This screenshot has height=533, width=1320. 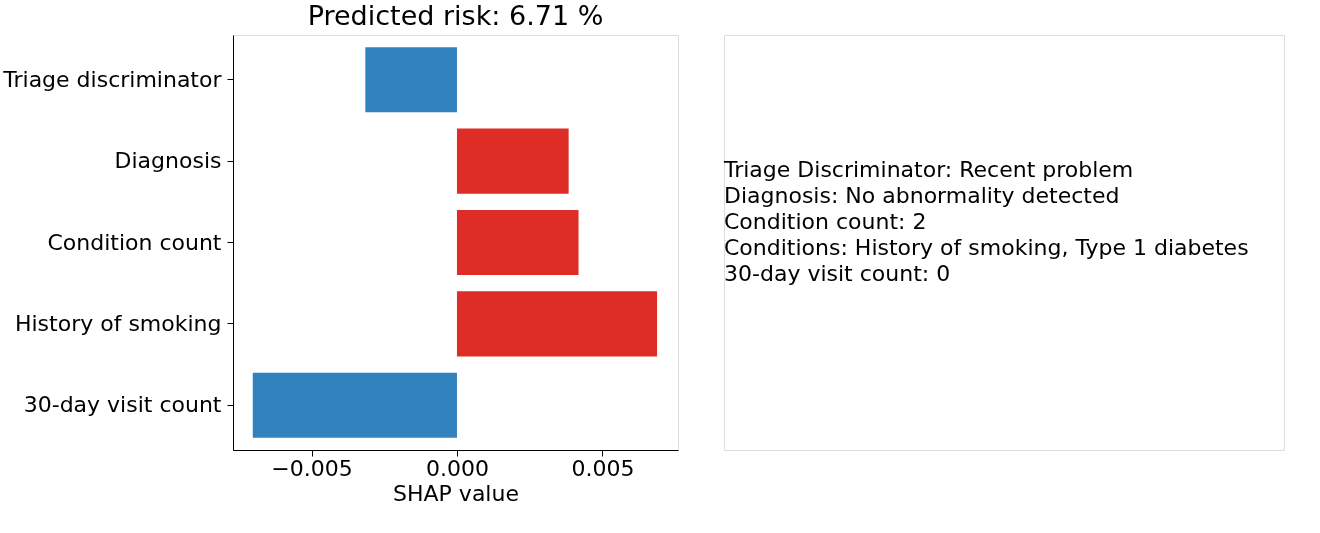 What do you see at coordinates (456, 493) in the screenshot?
I see `x-axis-title: SHAP value` at bounding box center [456, 493].